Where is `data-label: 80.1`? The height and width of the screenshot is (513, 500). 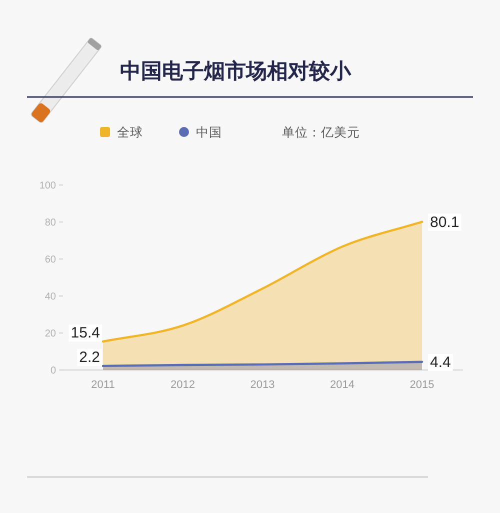 data-label: 80.1 is located at coordinates (445, 222).